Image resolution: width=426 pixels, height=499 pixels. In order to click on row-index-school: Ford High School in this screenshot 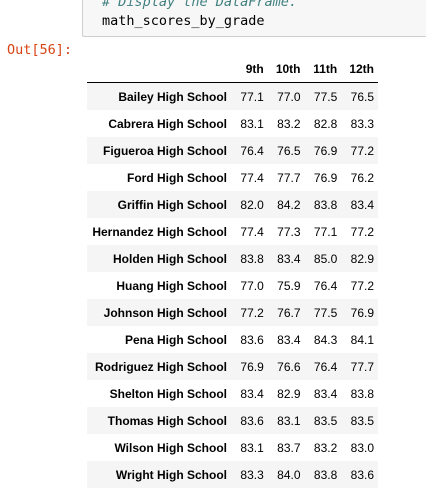, I will do `click(177, 177)`.